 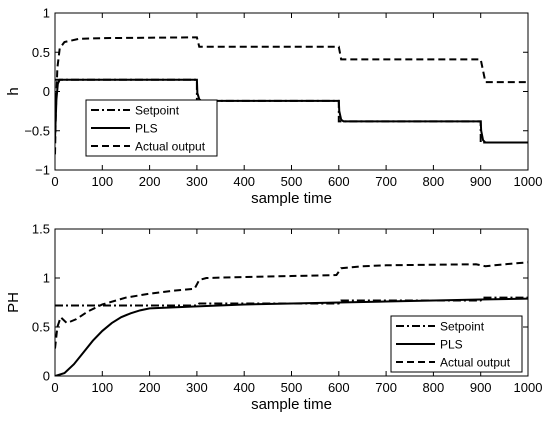 I want to click on y-axis-label: PH, so click(x=13, y=302).